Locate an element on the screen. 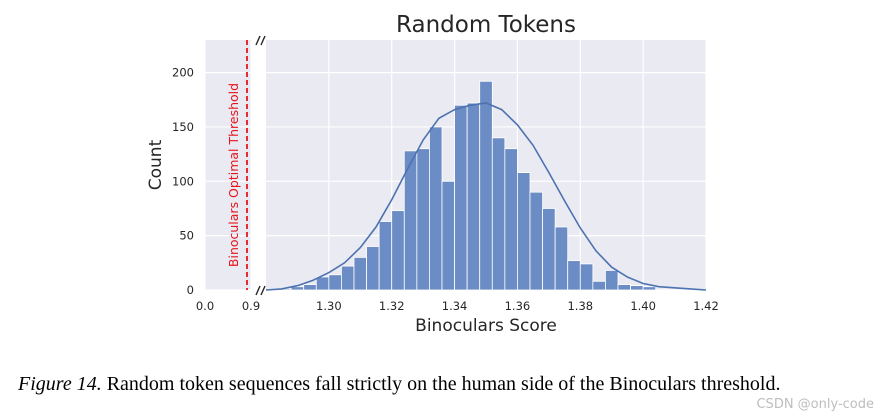 This screenshot has width=882, height=420. y-tick-label: 0 is located at coordinates (190, 290).